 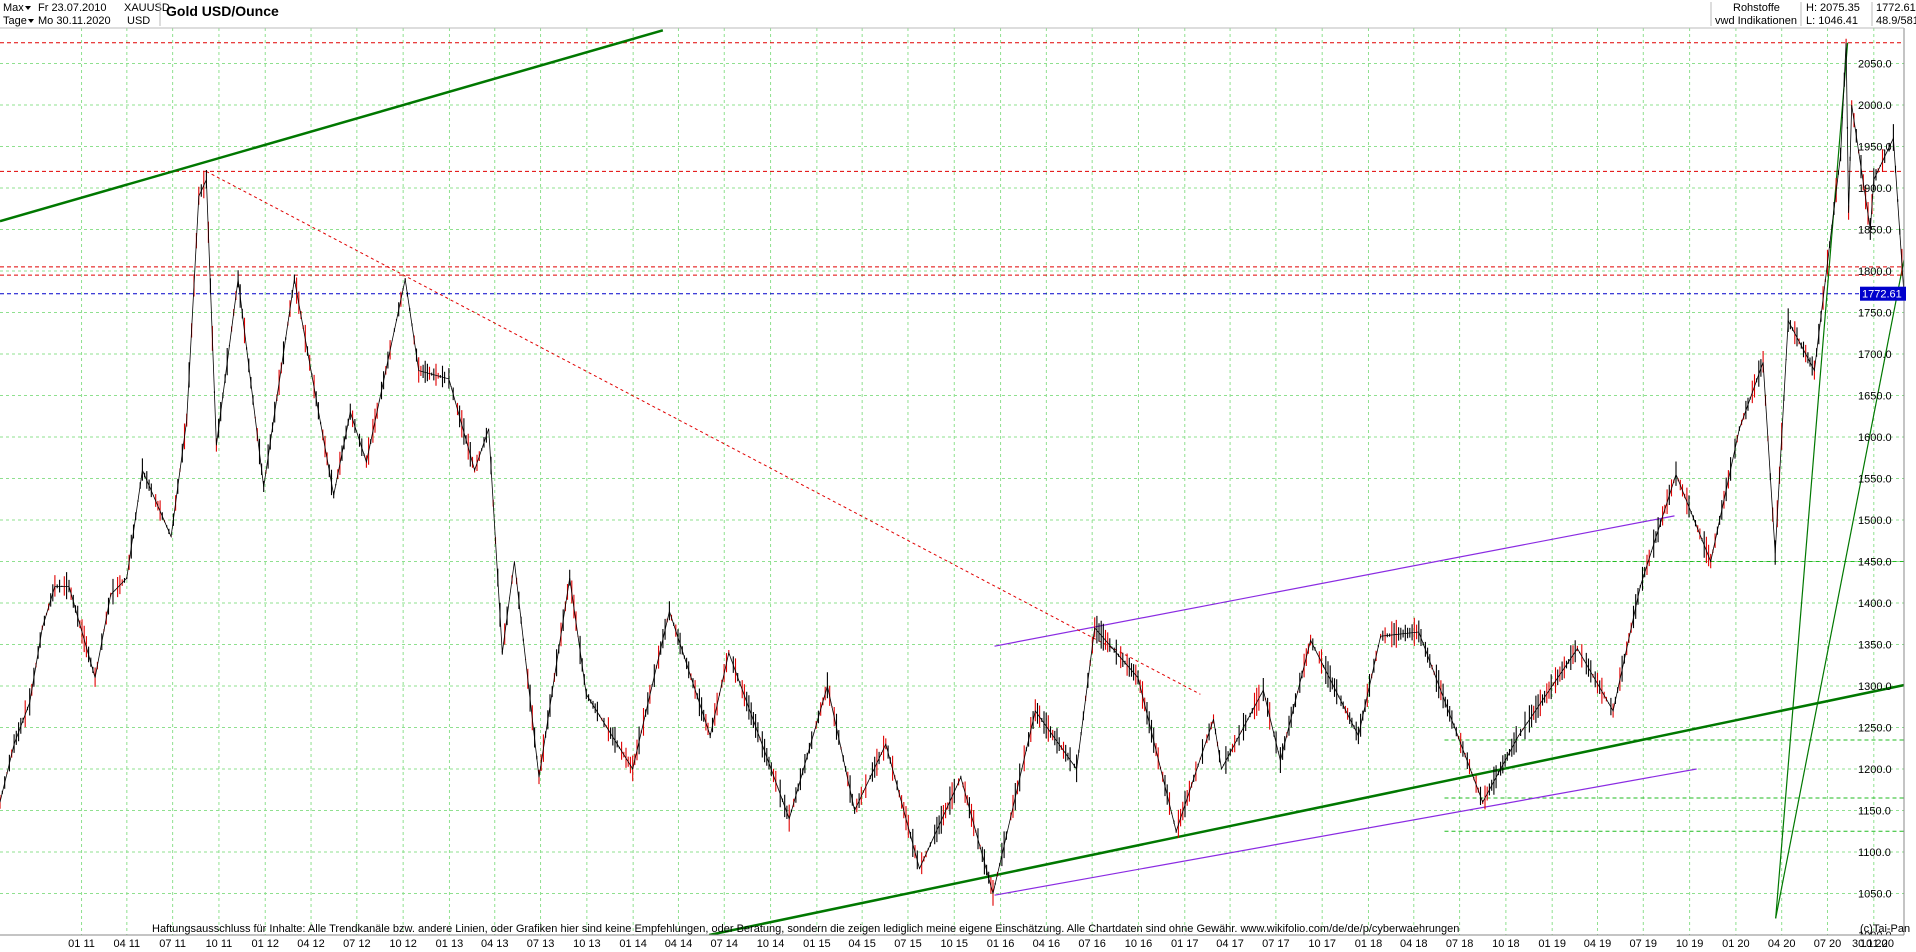 I want to click on y-tick-label: 1700.0, so click(x=1875, y=355).